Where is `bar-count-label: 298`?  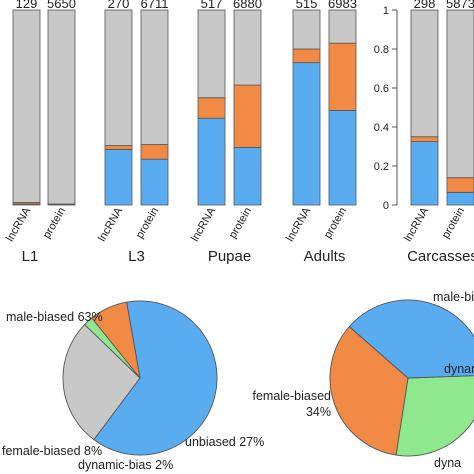
bar-count-label: 298 is located at coordinates (425, 5).